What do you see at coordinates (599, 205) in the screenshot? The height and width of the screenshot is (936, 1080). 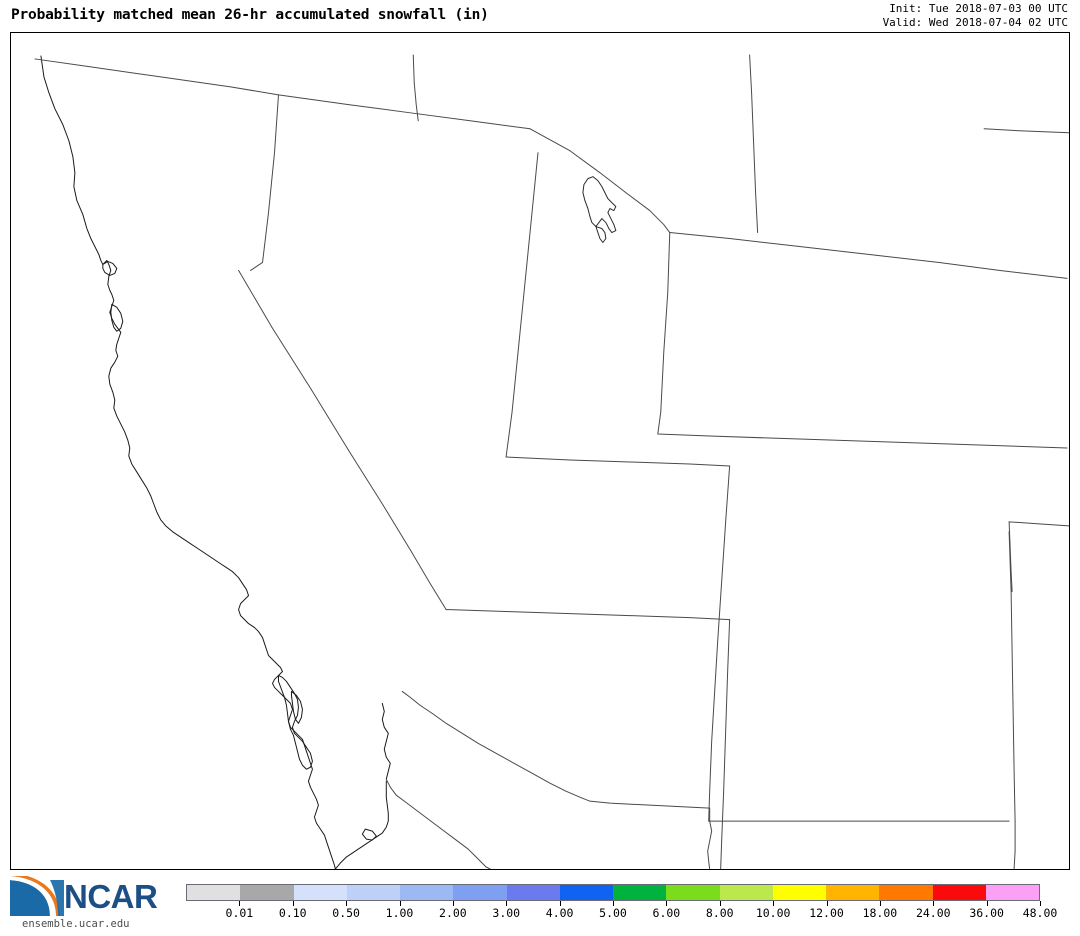 I see `great-salt-lake-path` at bounding box center [599, 205].